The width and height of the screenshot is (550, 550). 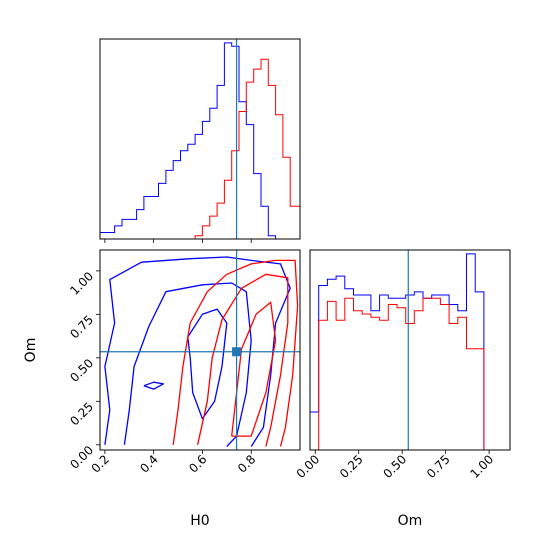 What do you see at coordinates (81, 283) in the screenshot?
I see `om-y-tick-label: 1.00` at bounding box center [81, 283].